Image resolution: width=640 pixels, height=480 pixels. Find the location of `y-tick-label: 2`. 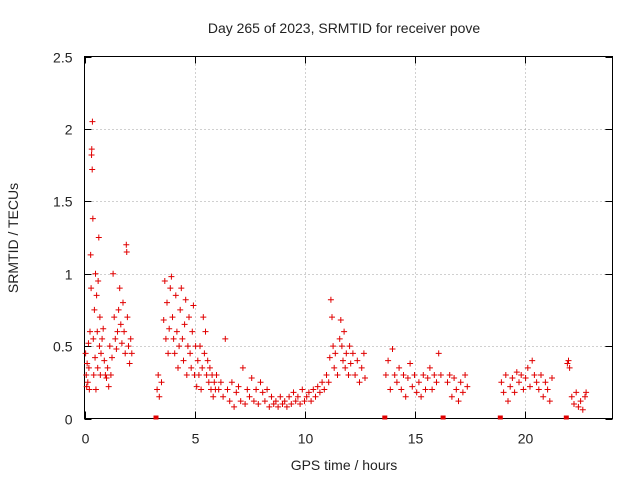

y-tick-label: 2 is located at coordinates (69, 130).